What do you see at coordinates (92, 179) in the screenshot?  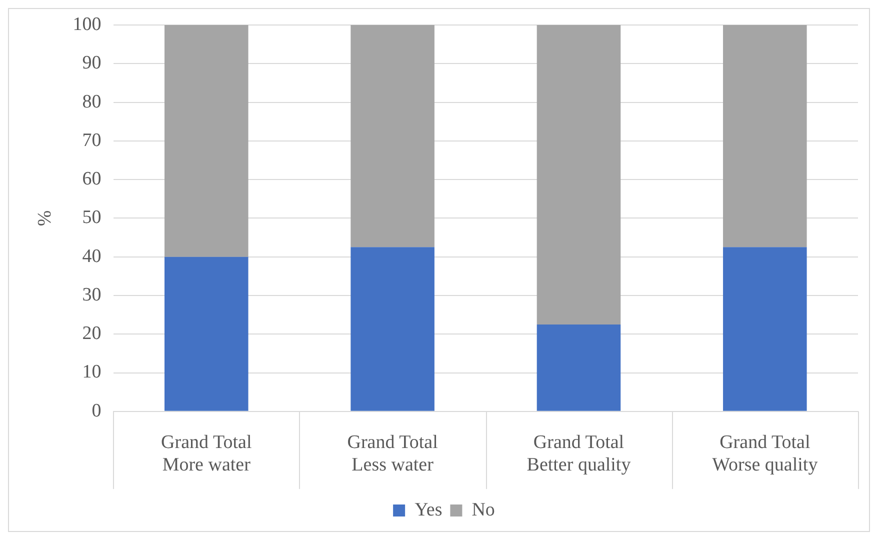 I see `y-tick-label: 60` at bounding box center [92, 179].